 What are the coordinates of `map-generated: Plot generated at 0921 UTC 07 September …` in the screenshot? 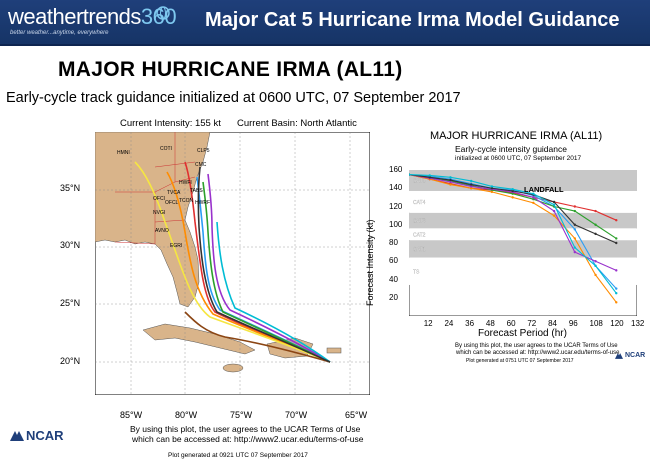 It's located at (238, 455).